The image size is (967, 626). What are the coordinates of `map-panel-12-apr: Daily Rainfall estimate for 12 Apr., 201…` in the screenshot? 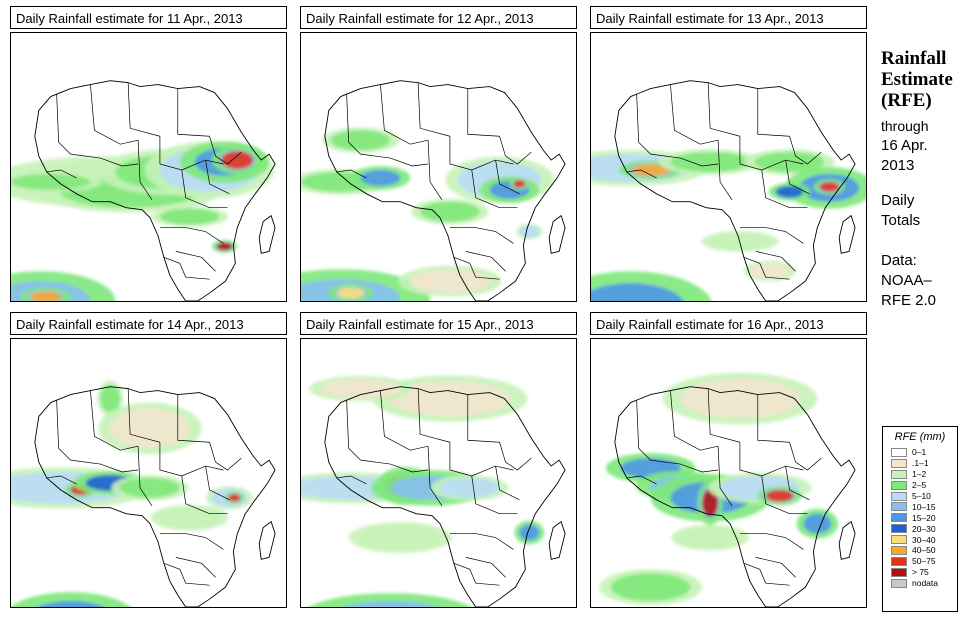 It's located at (439, 154).